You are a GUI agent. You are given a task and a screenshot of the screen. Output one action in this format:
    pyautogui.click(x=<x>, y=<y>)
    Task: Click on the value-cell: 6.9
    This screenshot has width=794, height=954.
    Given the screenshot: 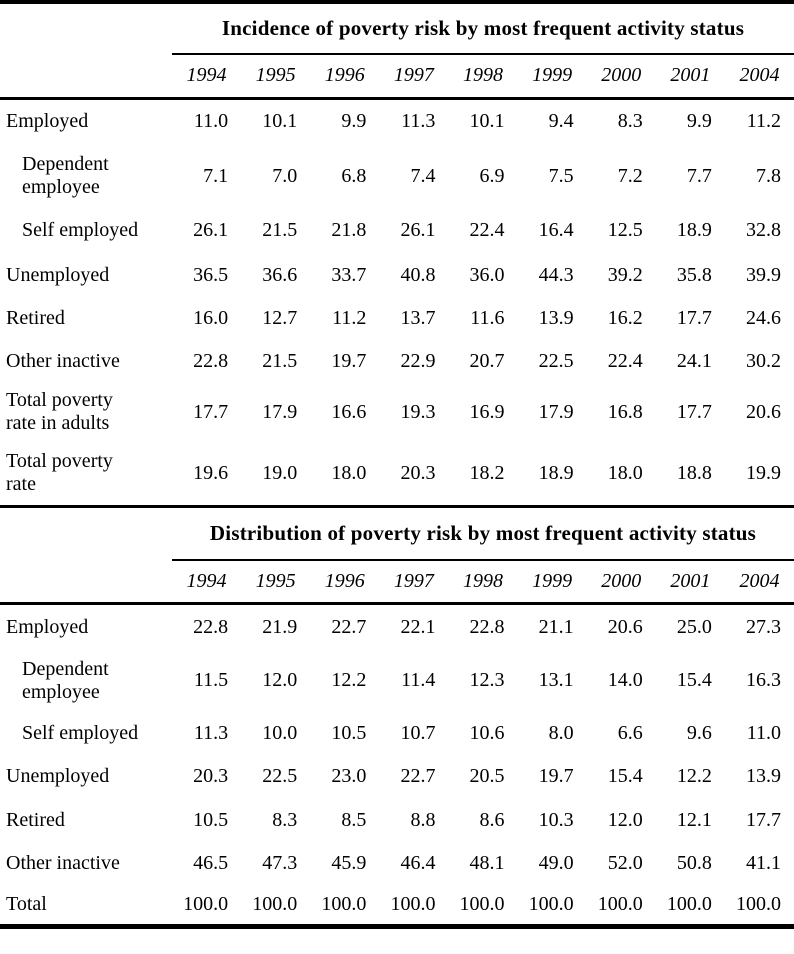 What is the action you would take?
    pyautogui.click(x=492, y=175)
    